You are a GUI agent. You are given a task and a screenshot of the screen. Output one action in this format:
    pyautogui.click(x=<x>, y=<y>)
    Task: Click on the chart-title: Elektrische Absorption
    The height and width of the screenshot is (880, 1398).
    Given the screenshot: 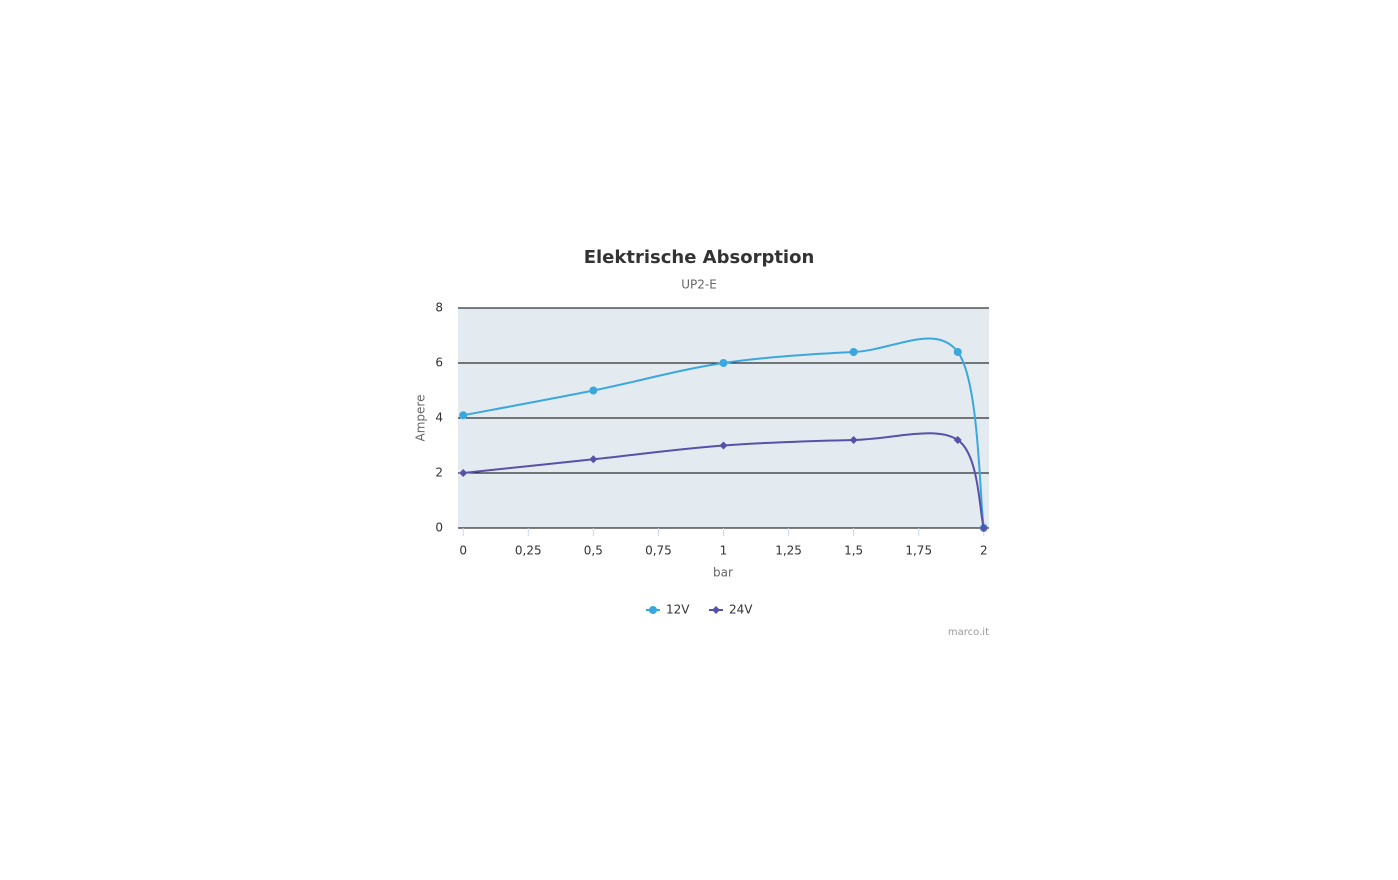 What is the action you would take?
    pyautogui.click(x=699, y=257)
    